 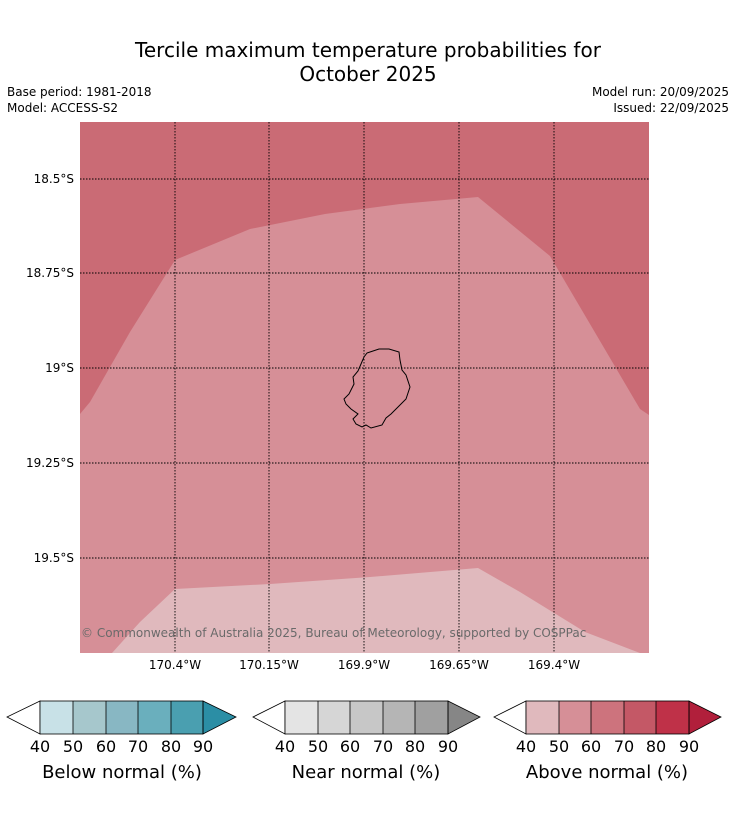 What do you see at coordinates (660, 100) in the screenshot?
I see `metadata-right: Model run: 20/09/2025 Issued: 22/09/2025` at bounding box center [660, 100].